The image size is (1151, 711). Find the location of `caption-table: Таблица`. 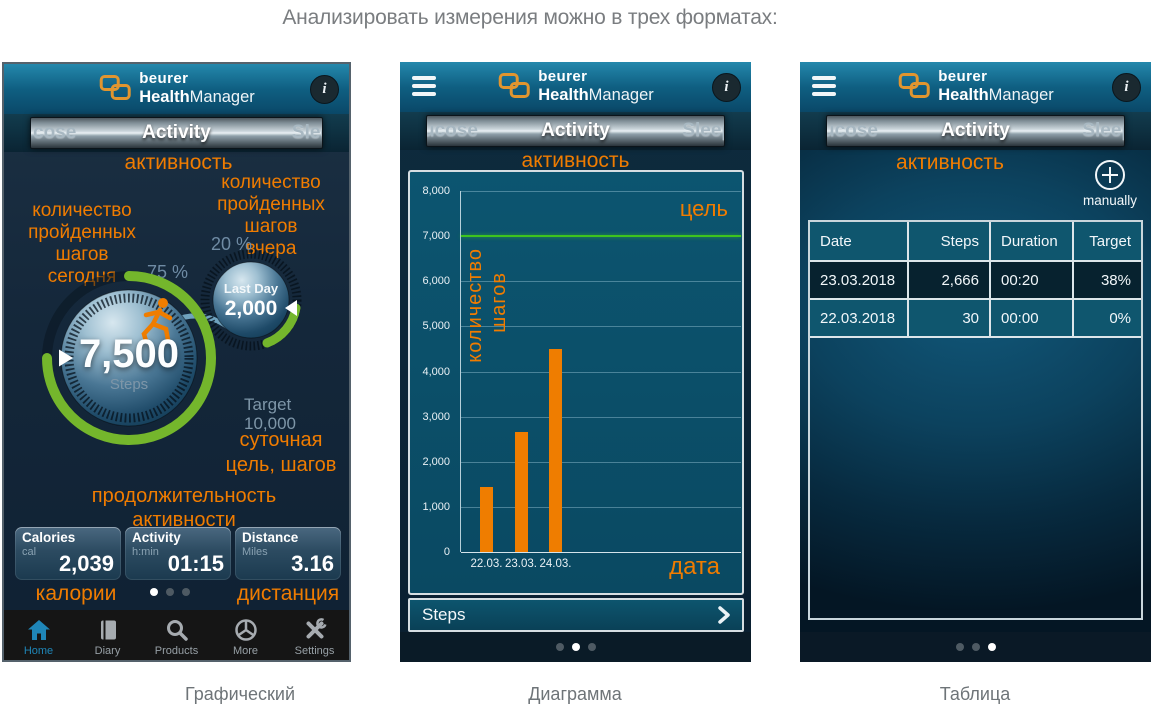

caption-table: Таблица is located at coordinates (975, 694).